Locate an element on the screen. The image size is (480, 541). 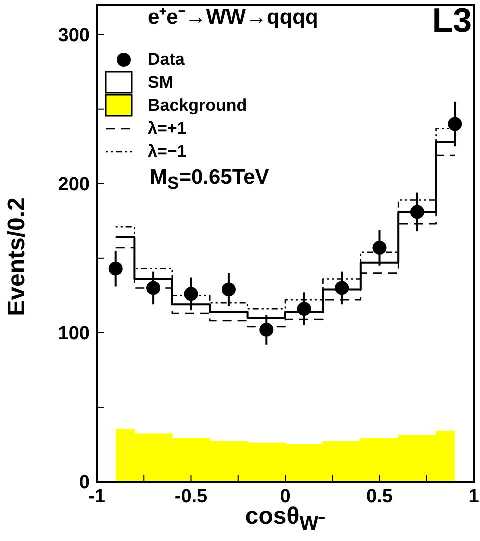
y-tick-label: 200 is located at coordinates (74, 185).